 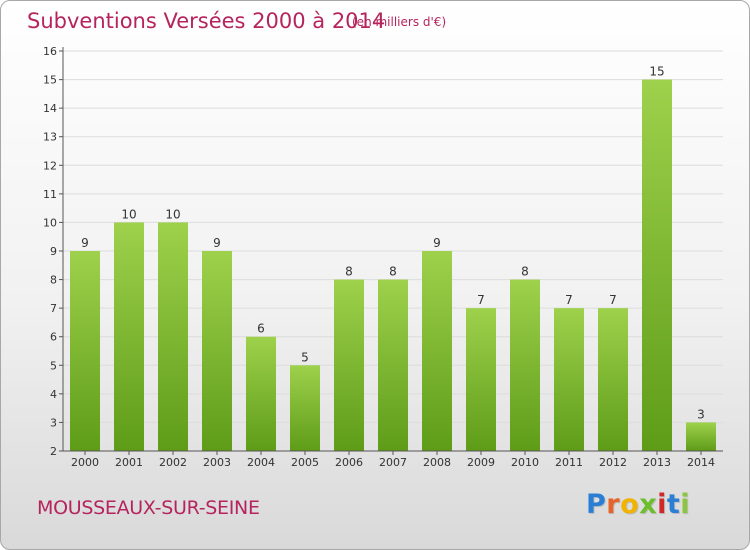 I want to click on y-tick-label: 14, so click(x=50, y=108).